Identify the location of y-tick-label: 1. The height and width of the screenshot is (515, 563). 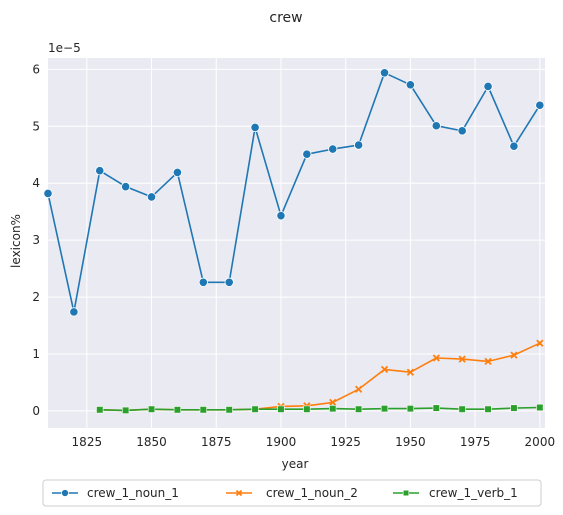
(36, 354).